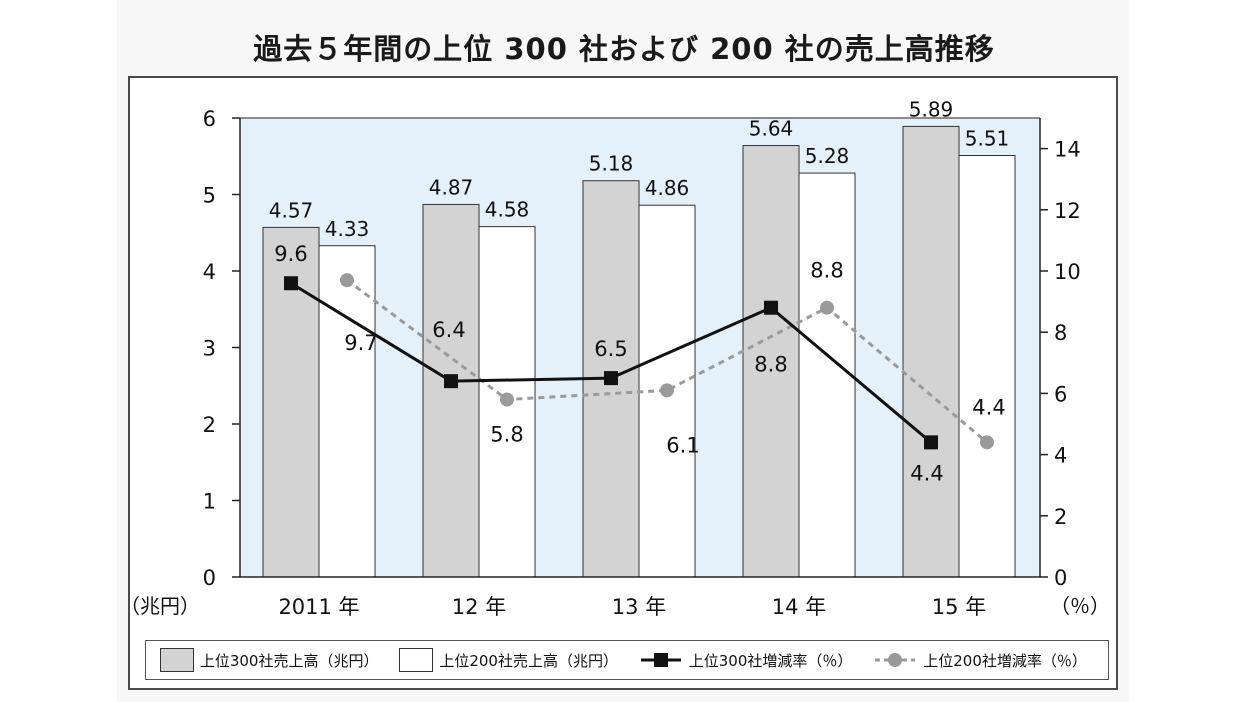 This screenshot has width=1248, height=702. What do you see at coordinates (682, 445) in the screenshot?
I see `point-label-top200-growth: 6.1` at bounding box center [682, 445].